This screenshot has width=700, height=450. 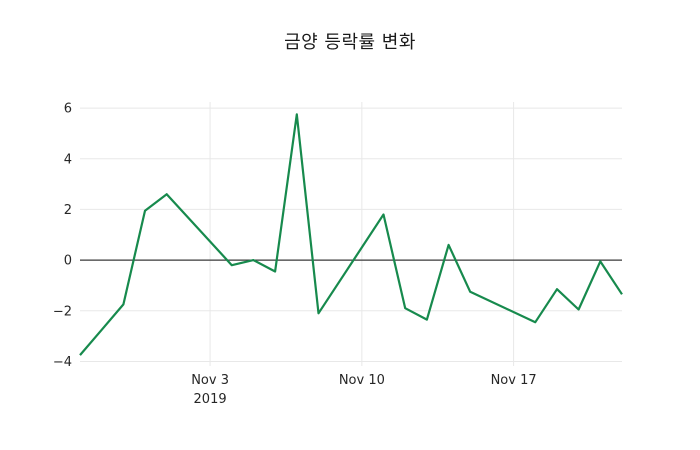 I want to click on x-tick-label: Nov 10, so click(x=362, y=380).